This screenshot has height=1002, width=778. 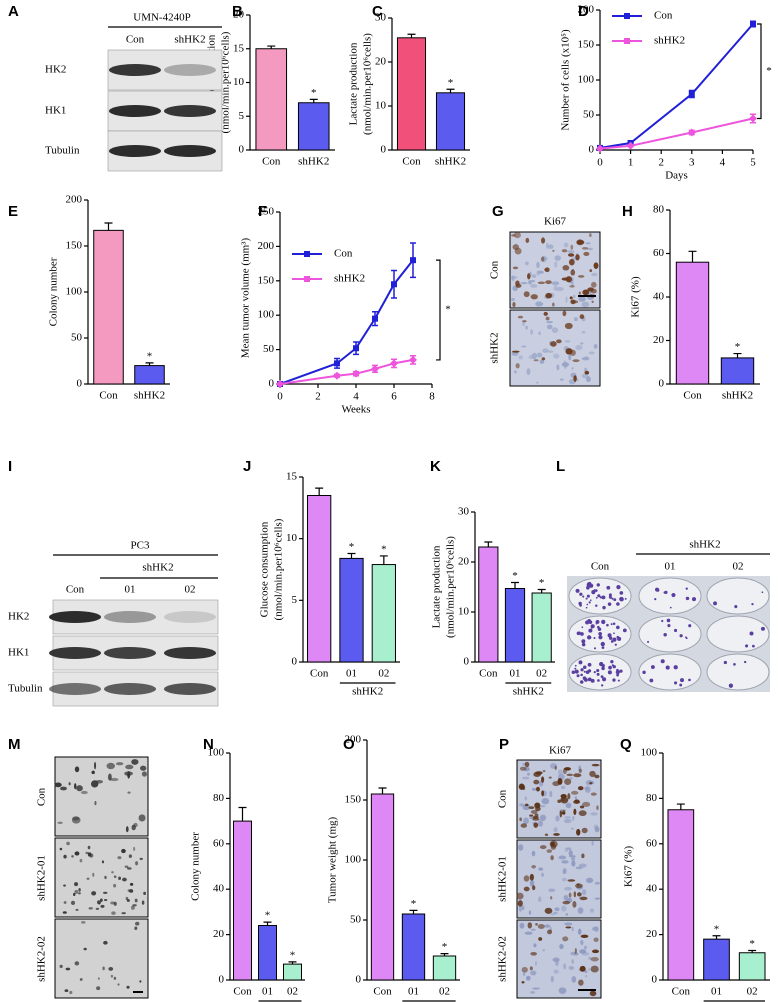 What do you see at coordinates (216, 753) in the screenshot?
I see `y-tick-label: 100` at bounding box center [216, 753].